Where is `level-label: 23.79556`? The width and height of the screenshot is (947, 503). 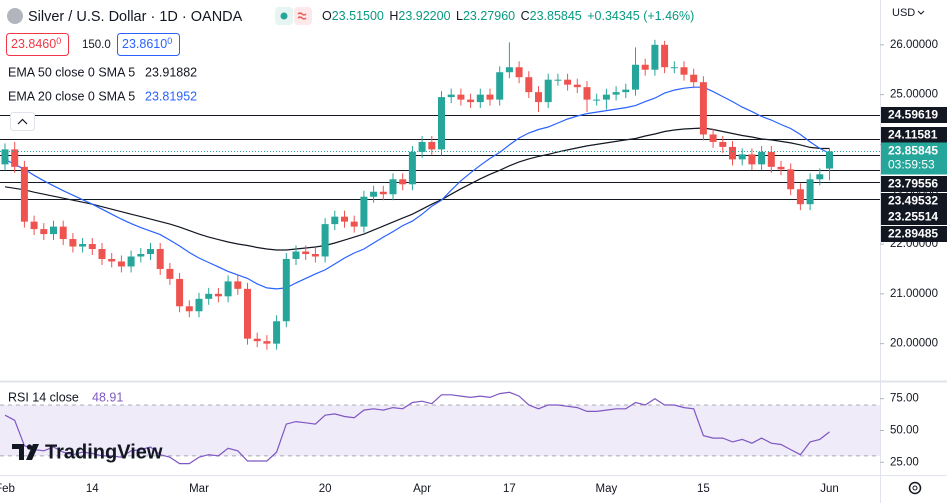
level-label: 23.79556 is located at coordinates (913, 184).